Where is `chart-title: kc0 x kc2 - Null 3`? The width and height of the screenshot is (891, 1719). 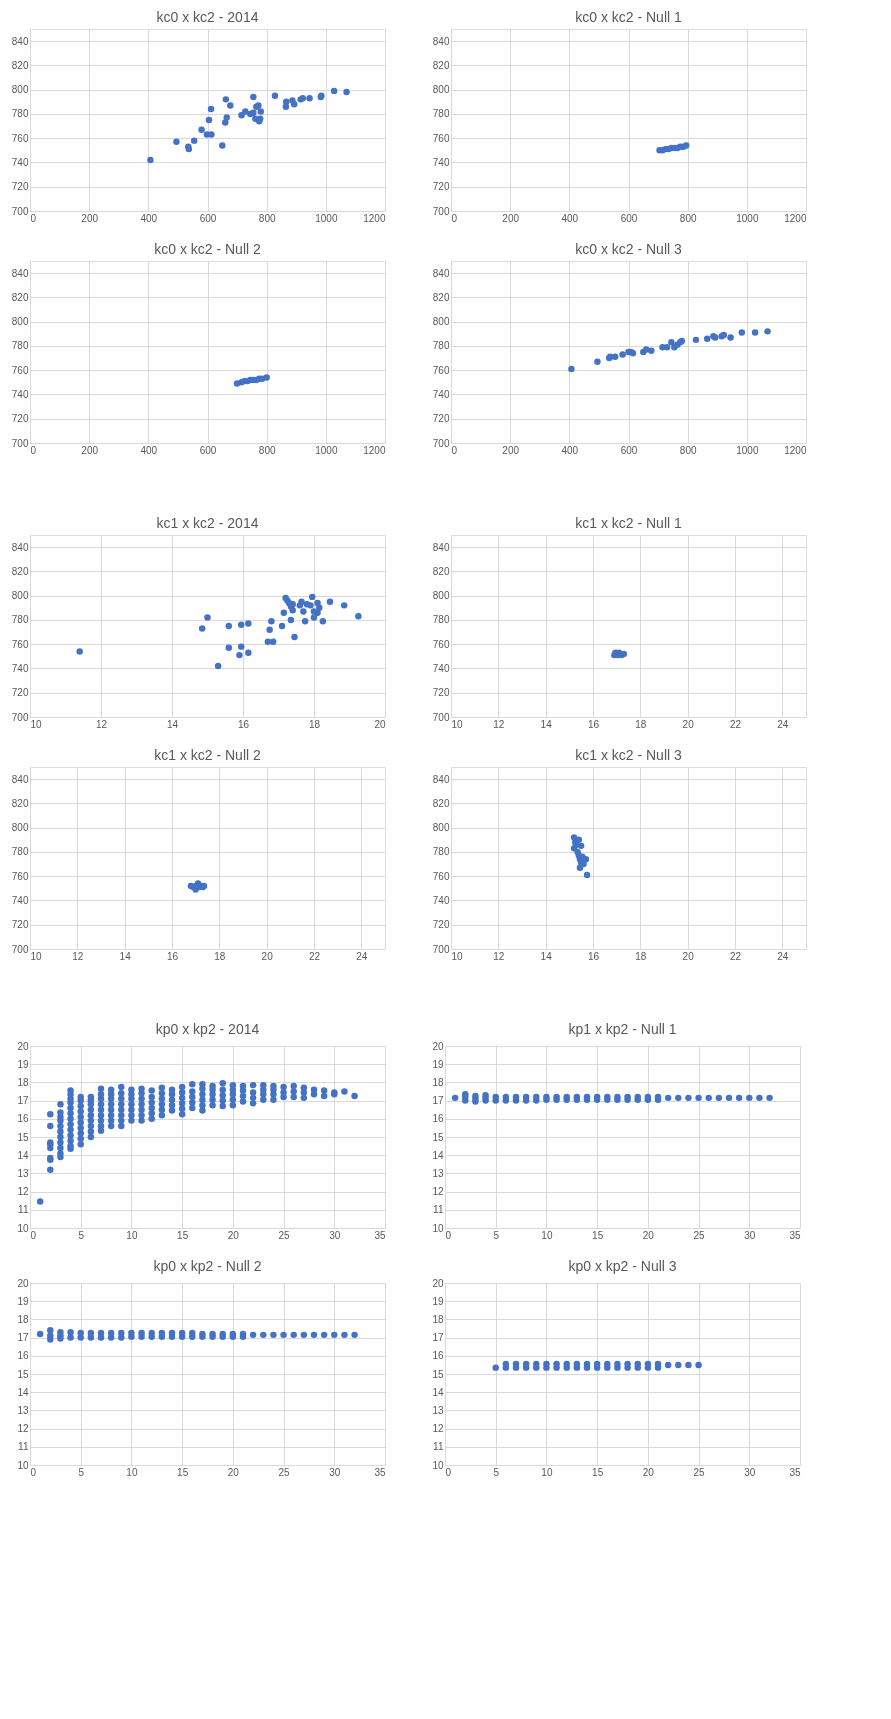
chart-title: kc0 x kc2 - Null 3 is located at coordinates (628, 249).